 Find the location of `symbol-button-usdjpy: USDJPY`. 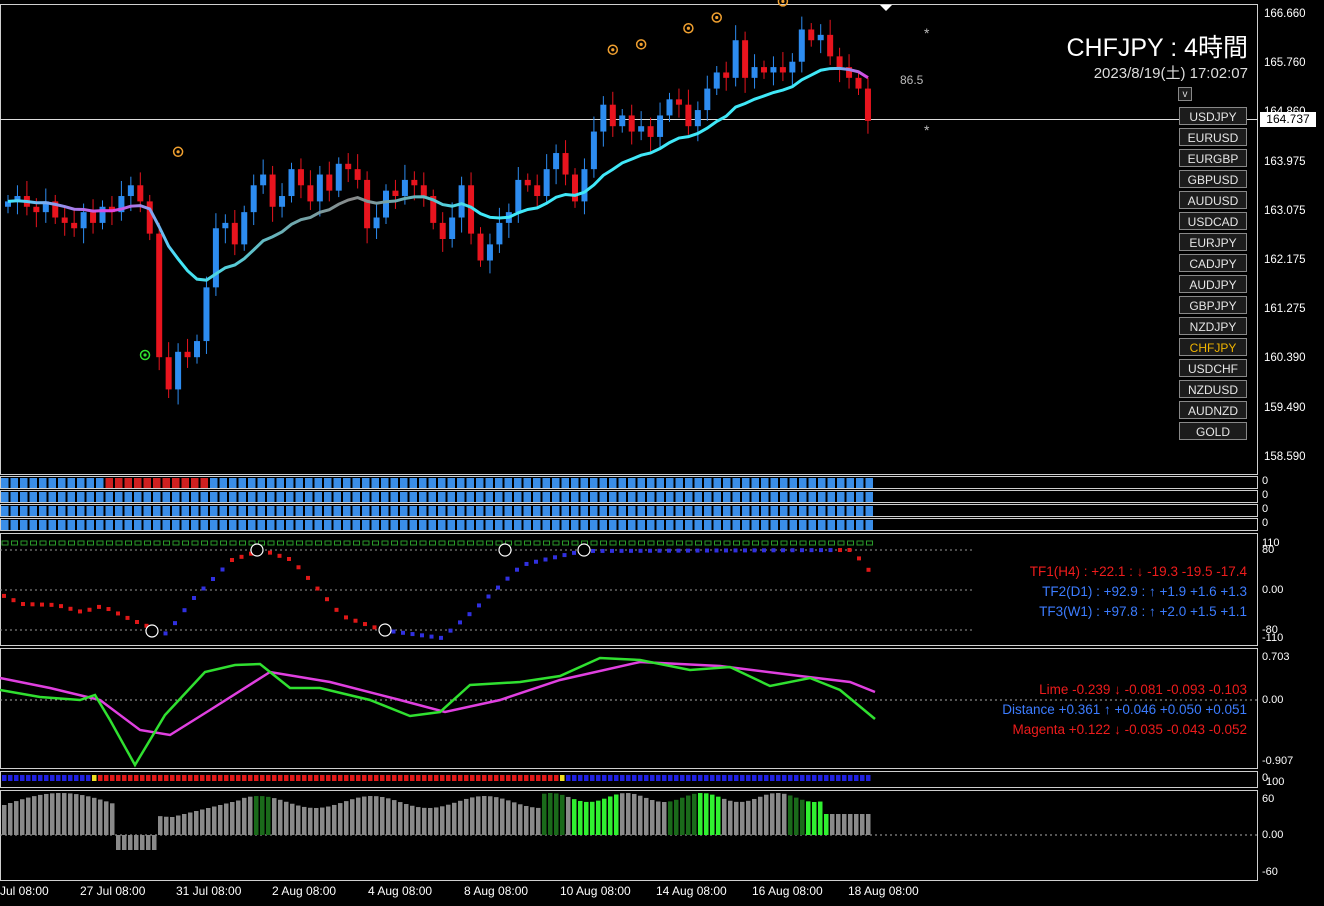

symbol-button-usdjpy: USDJPY is located at coordinates (1213, 116).